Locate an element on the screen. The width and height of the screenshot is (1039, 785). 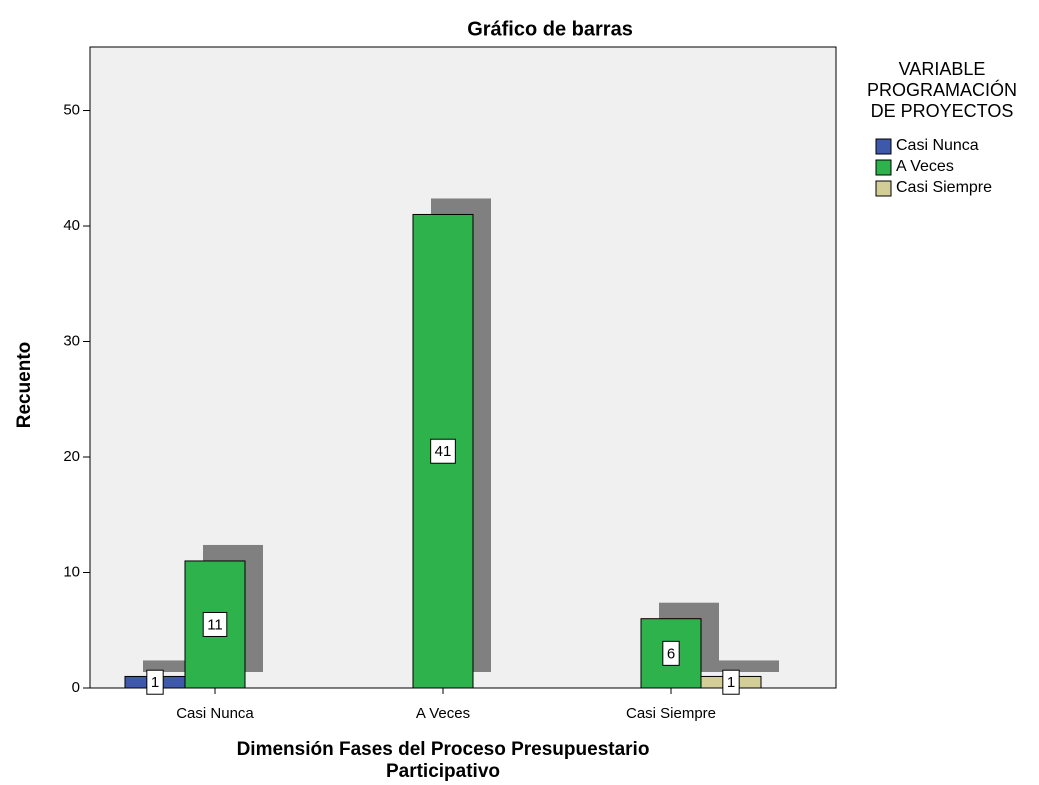
value-label: 11 is located at coordinates (215, 624).